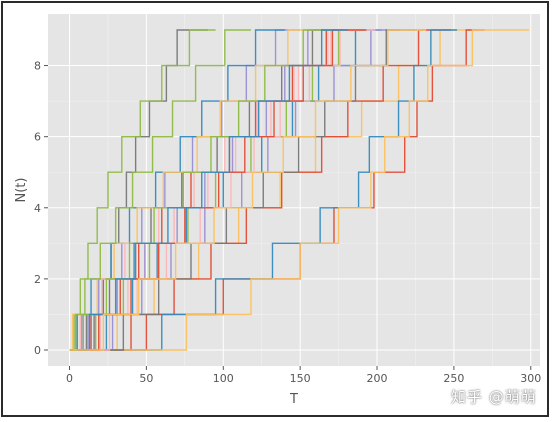 This screenshot has height=422, width=554. I want to click on x-tick-label: 250, so click(453, 378).